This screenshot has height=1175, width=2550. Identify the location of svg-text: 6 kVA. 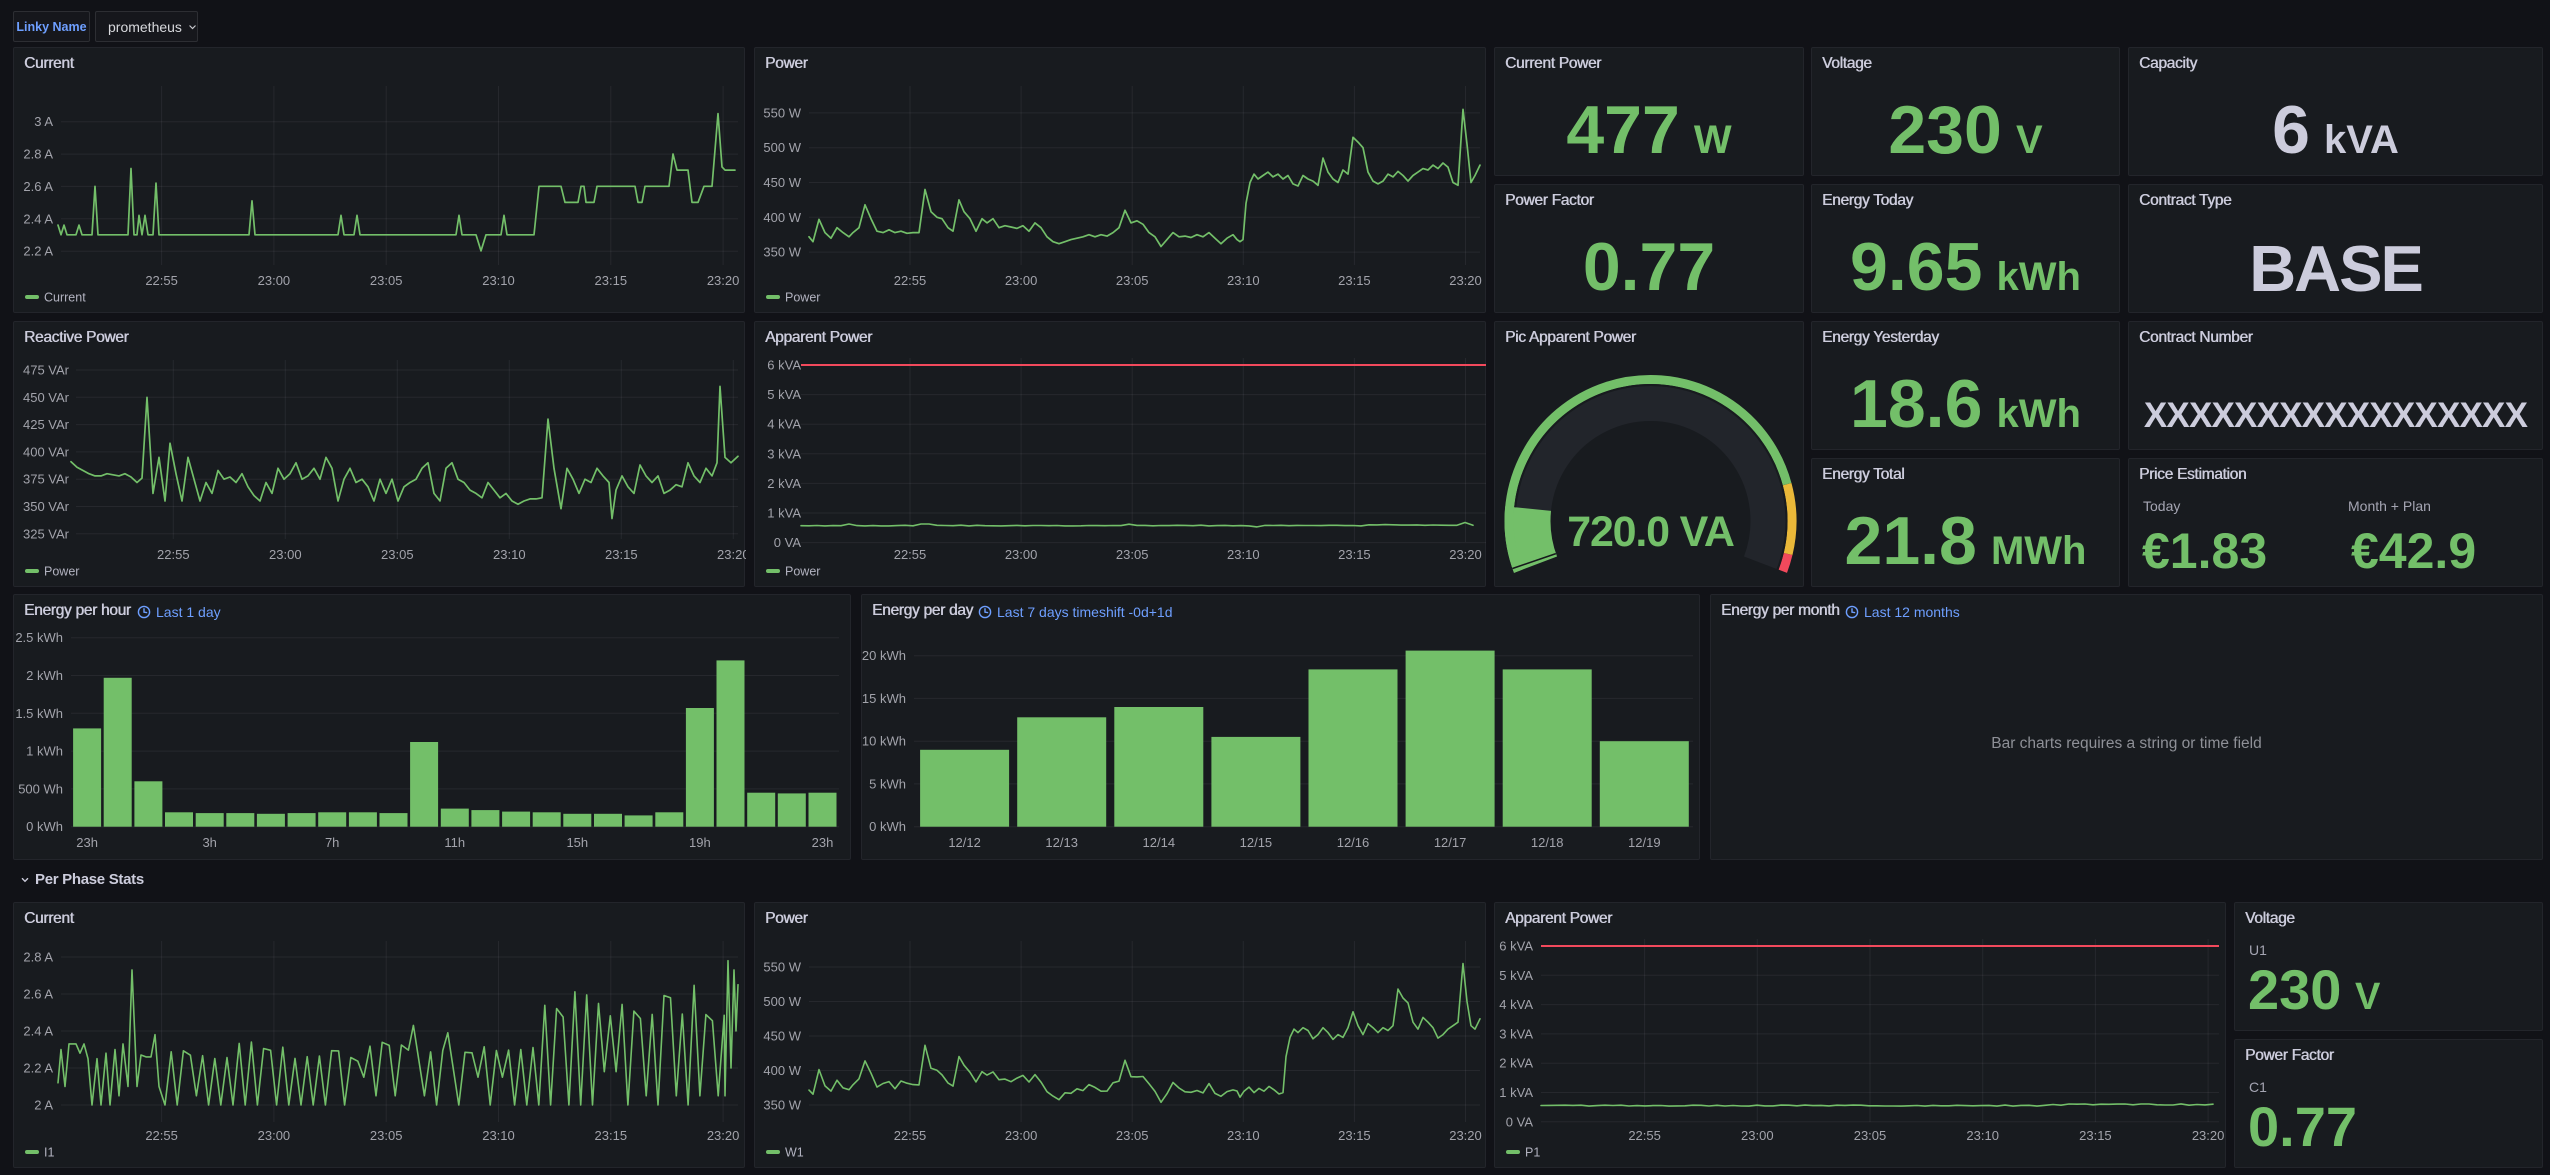
(784, 365).